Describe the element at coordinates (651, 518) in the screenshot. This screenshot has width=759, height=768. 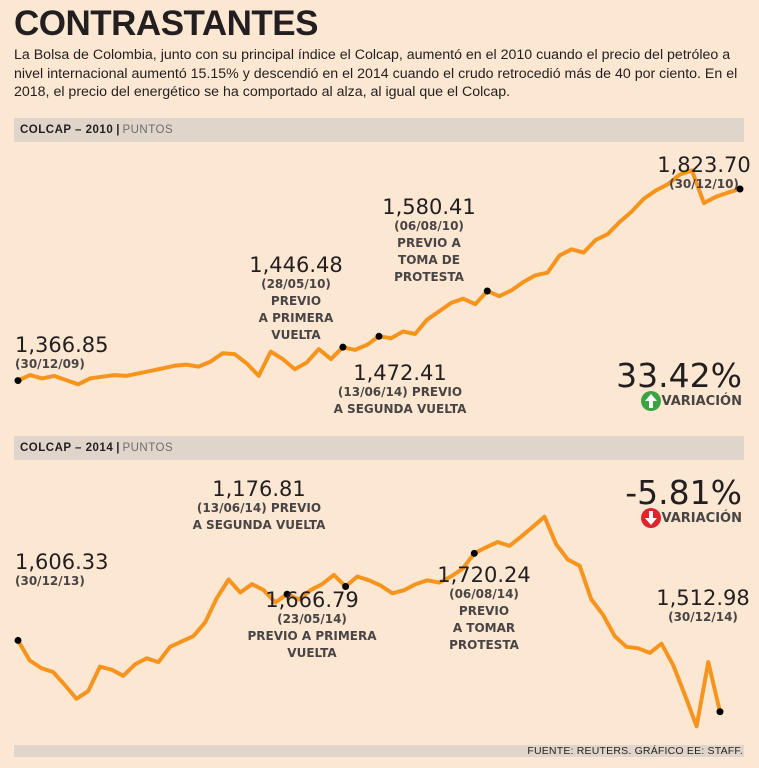
I see `arrow-down-icon` at that location.